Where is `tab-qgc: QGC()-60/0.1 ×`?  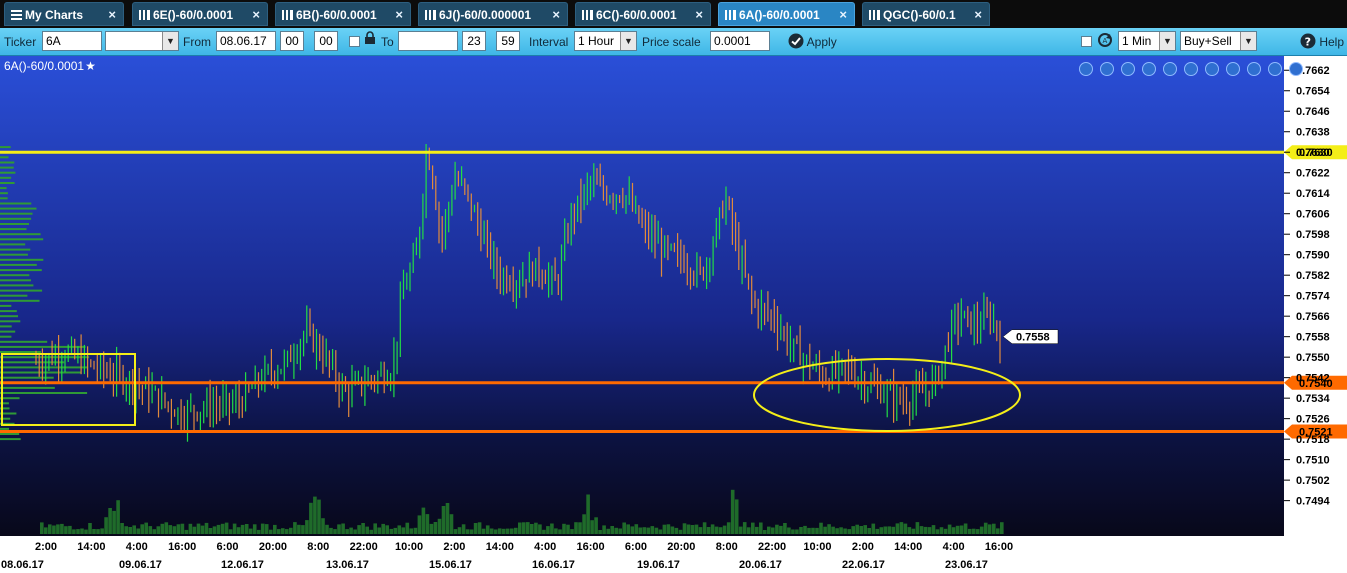 tab-qgc: QGC()-60/0.1 × is located at coordinates (926, 14).